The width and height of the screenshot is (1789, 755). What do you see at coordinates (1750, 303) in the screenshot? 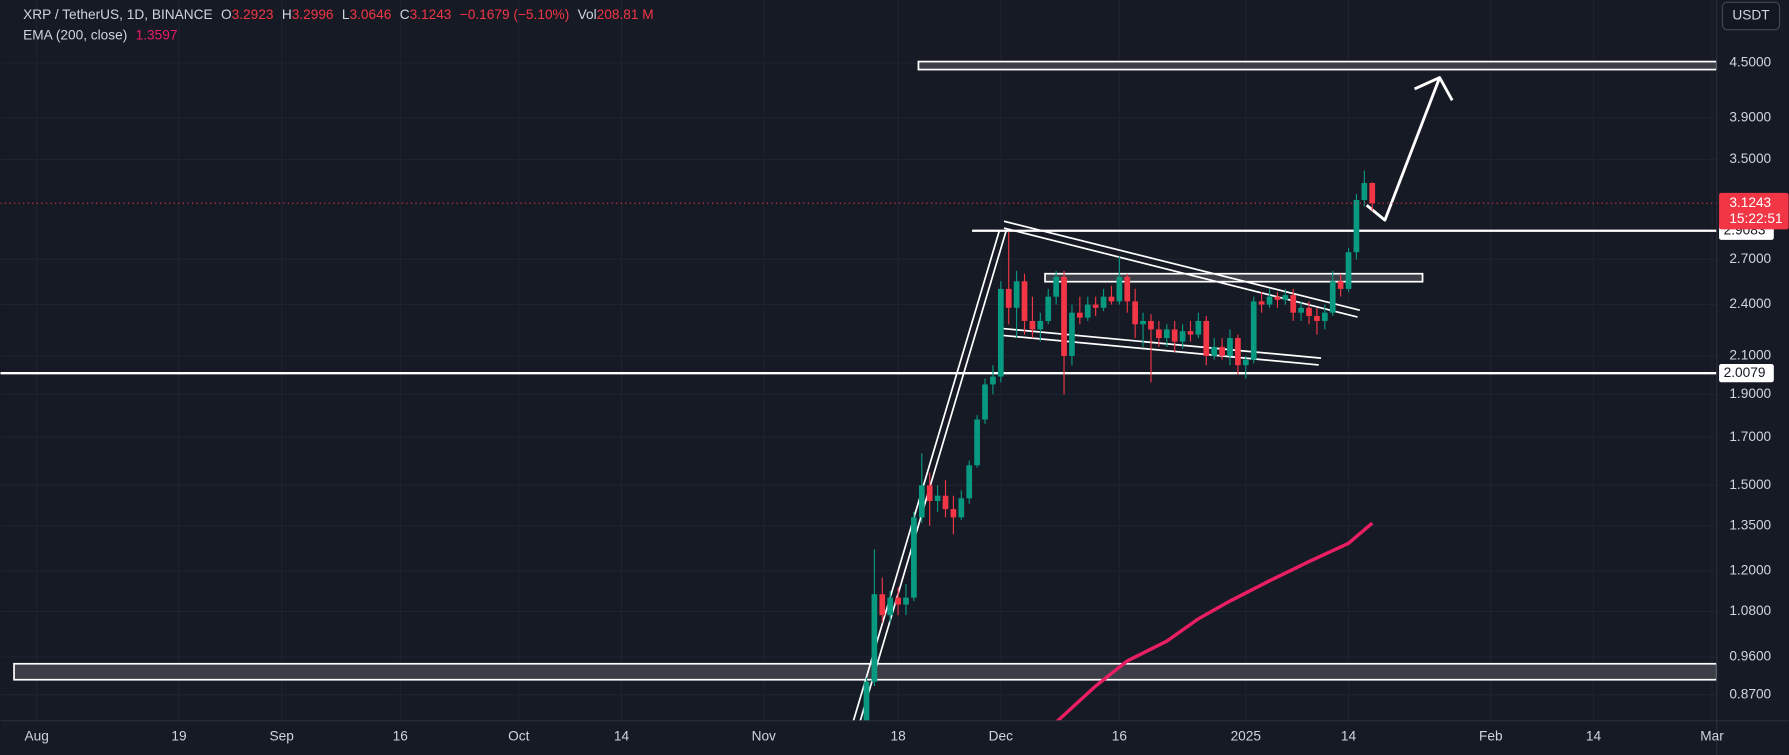
I see `y-tick-label: 2.4000` at bounding box center [1750, 303].